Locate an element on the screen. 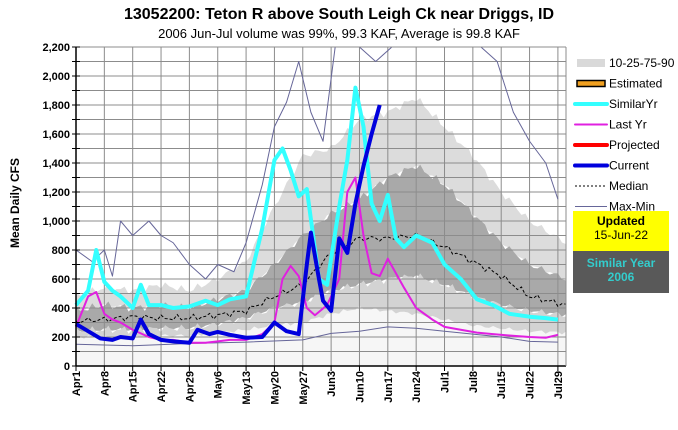 The height and width of the screenshot is (430, 678). similar-year-label: Similar Year is located at coordinates (621, 263).